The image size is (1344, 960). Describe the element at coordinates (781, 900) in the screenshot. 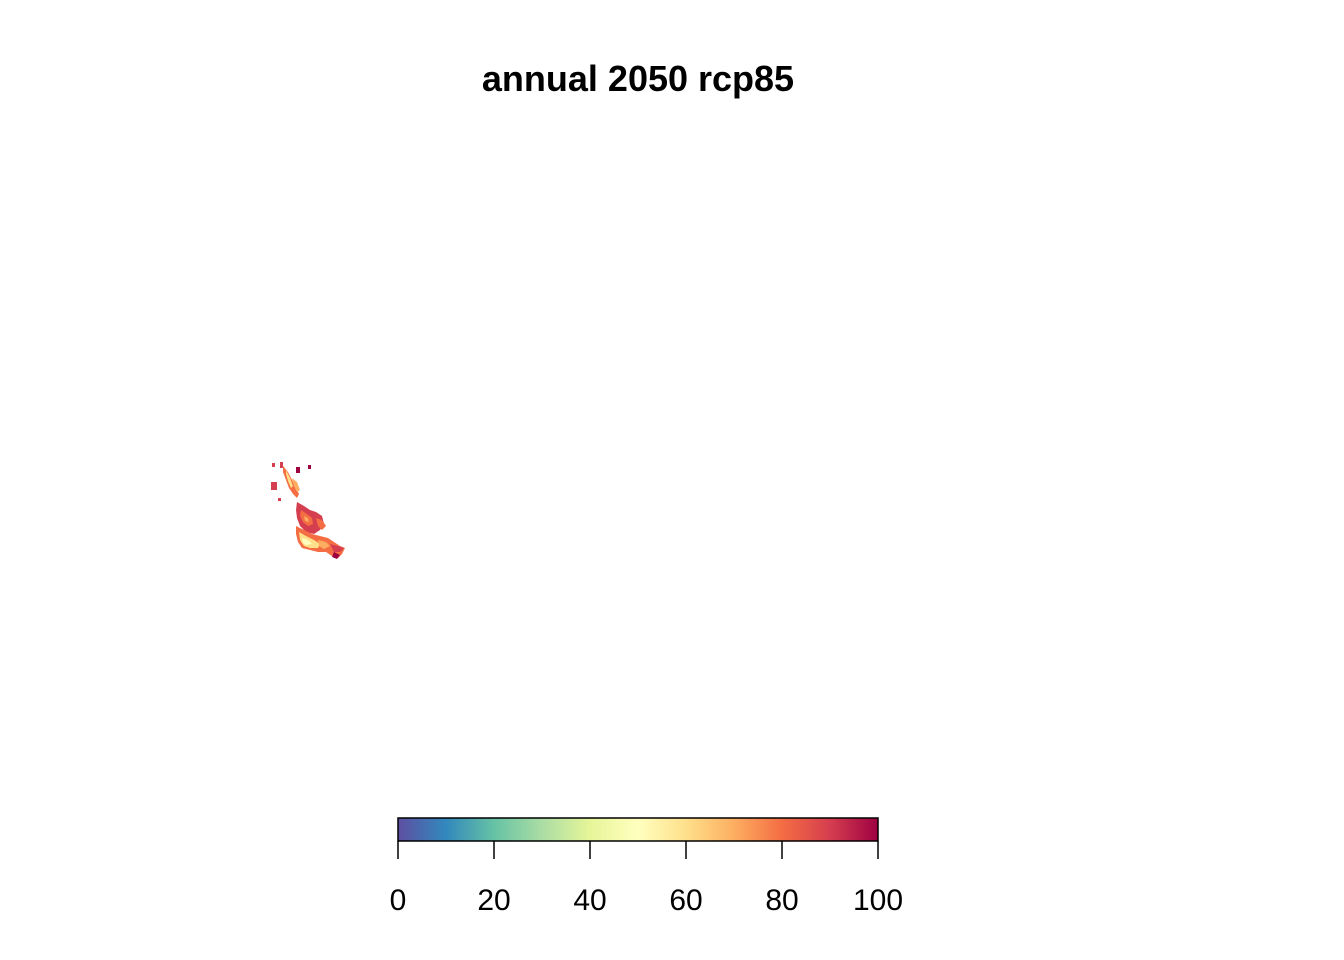

I see `legend-tick-label: 80` at that location.